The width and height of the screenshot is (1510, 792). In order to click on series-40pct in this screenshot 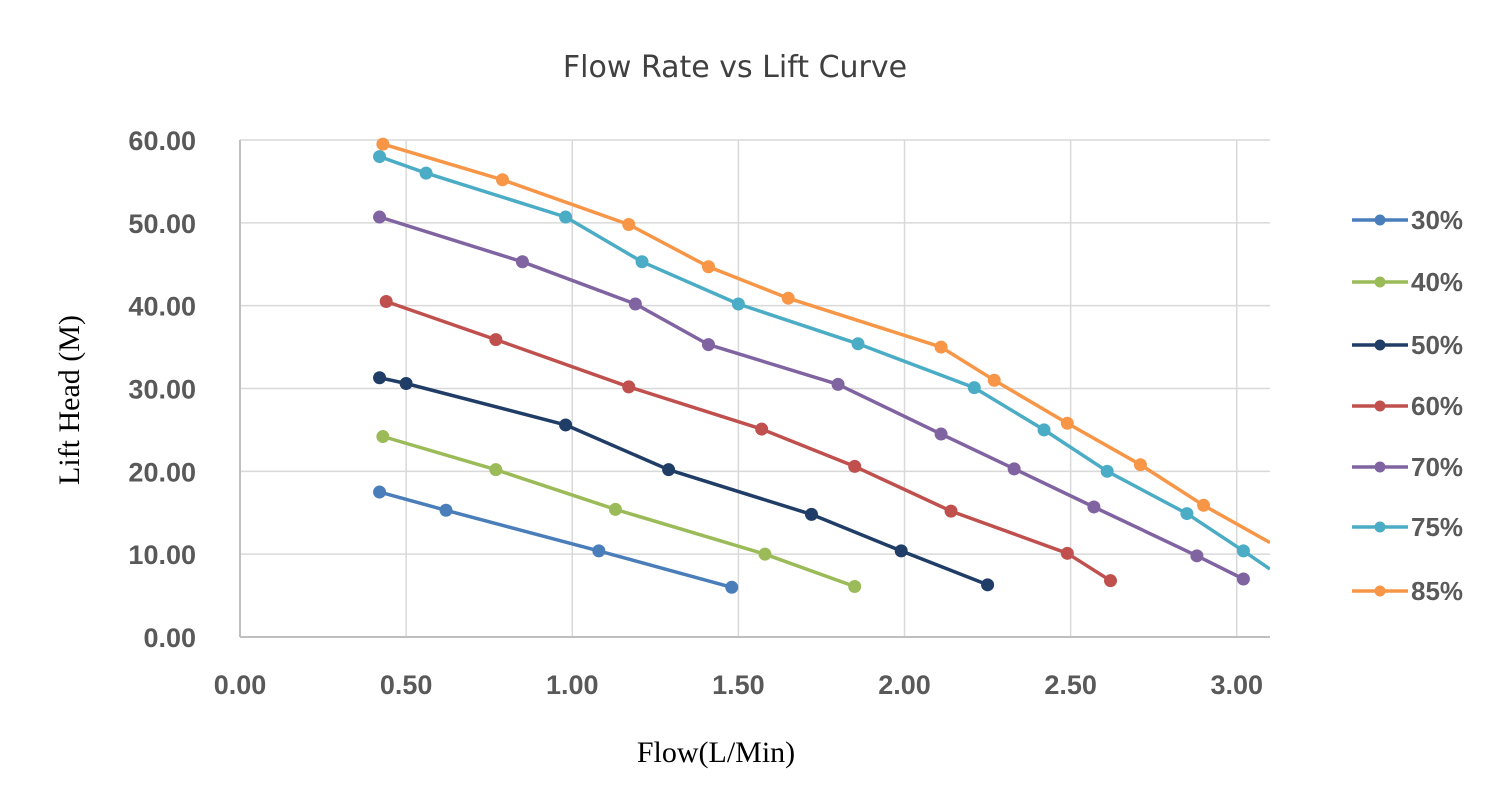, I will do `click(619, 511)`.